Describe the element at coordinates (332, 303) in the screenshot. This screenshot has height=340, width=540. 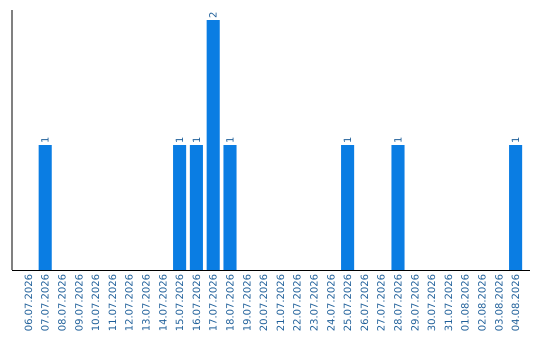
I see `x-tick-label: 24.07.2026` at that location.